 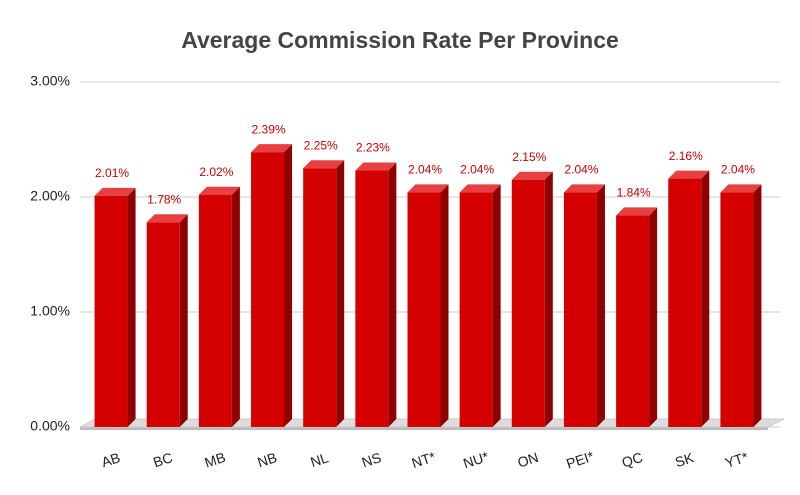 What do you see at coordinates (50, 426) in the screenshot?
I see `y-tick-label: 0.00%` at bounding box center [50, 426].